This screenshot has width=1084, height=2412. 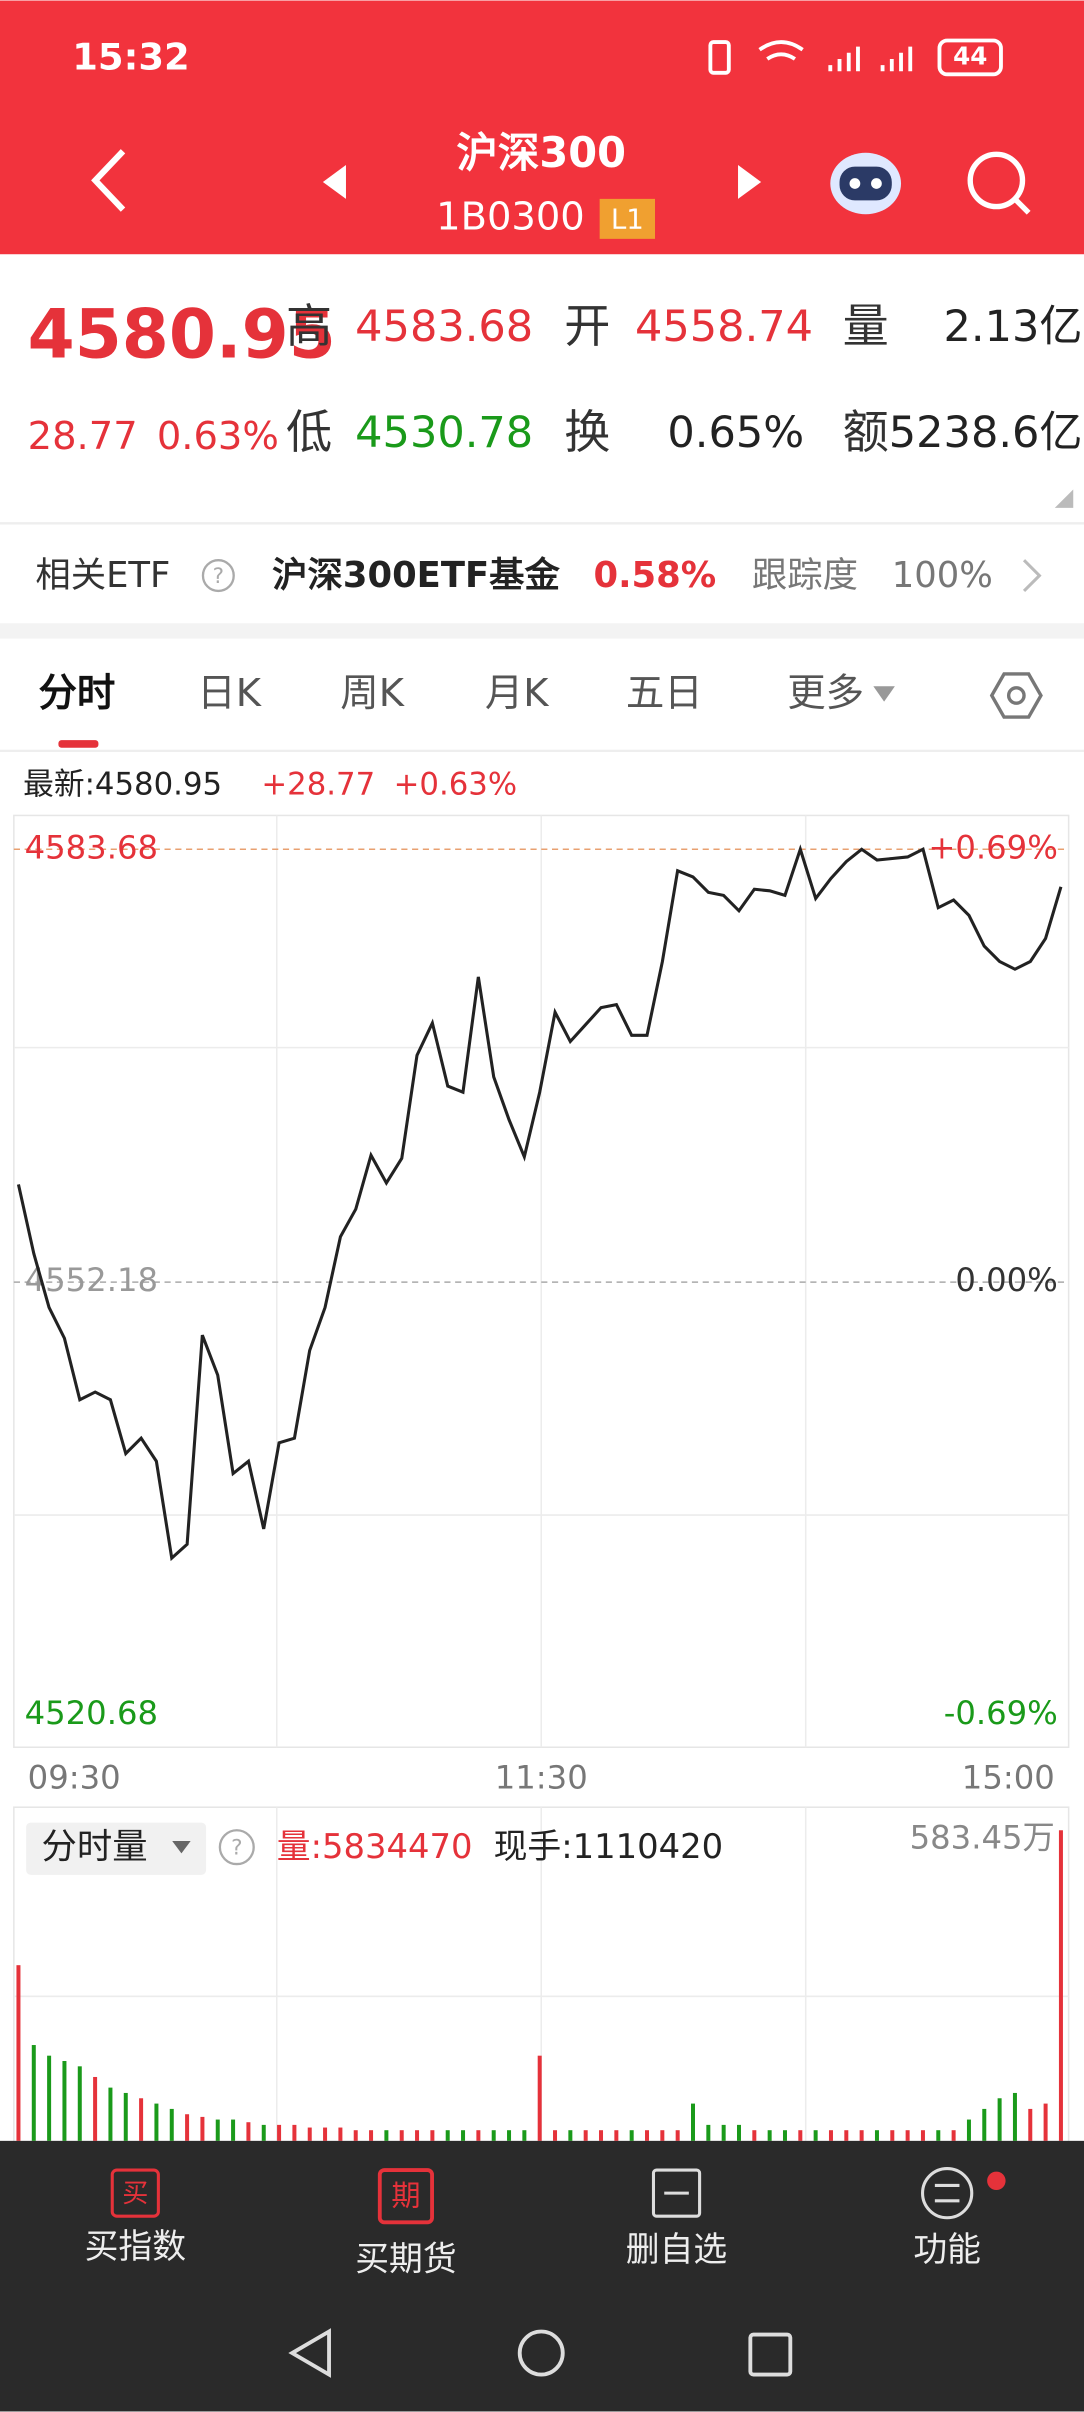 I want to click on header-bg, so click(x=542, y=127).